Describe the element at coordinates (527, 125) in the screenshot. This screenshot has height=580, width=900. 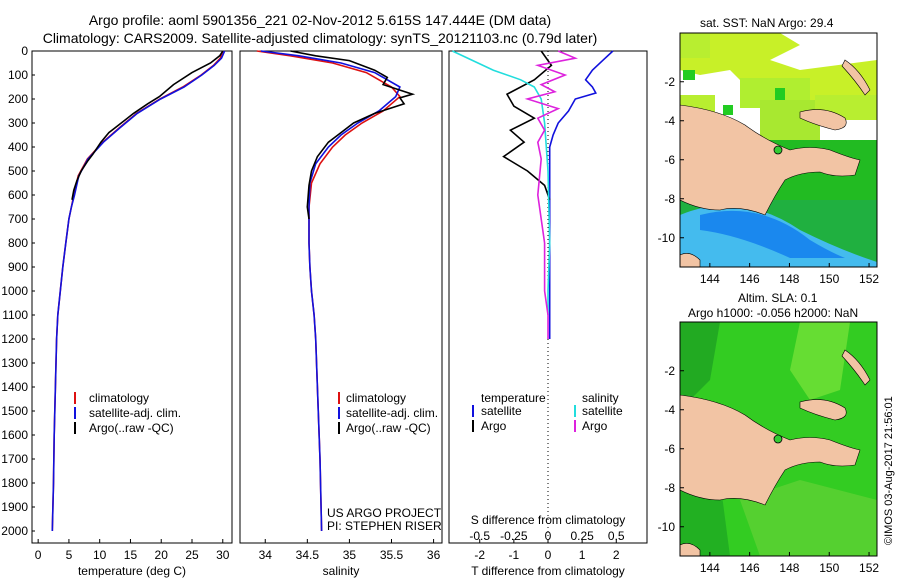
I see `series-t-argo` at that location.